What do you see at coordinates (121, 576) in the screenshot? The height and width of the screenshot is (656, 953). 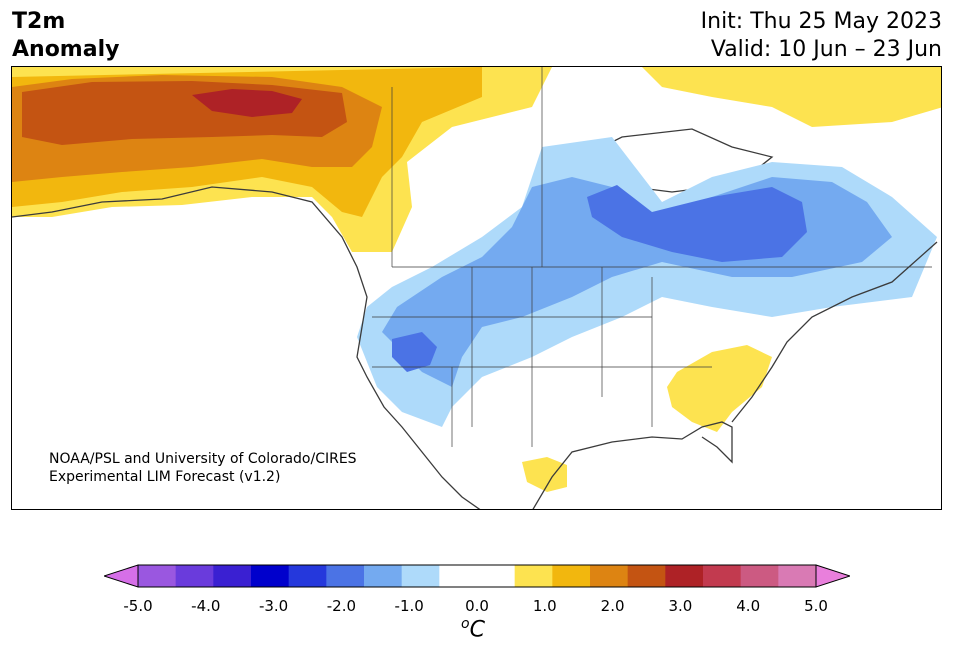 I see `colorbar-under-arrow` at bounding box center [121, 576].